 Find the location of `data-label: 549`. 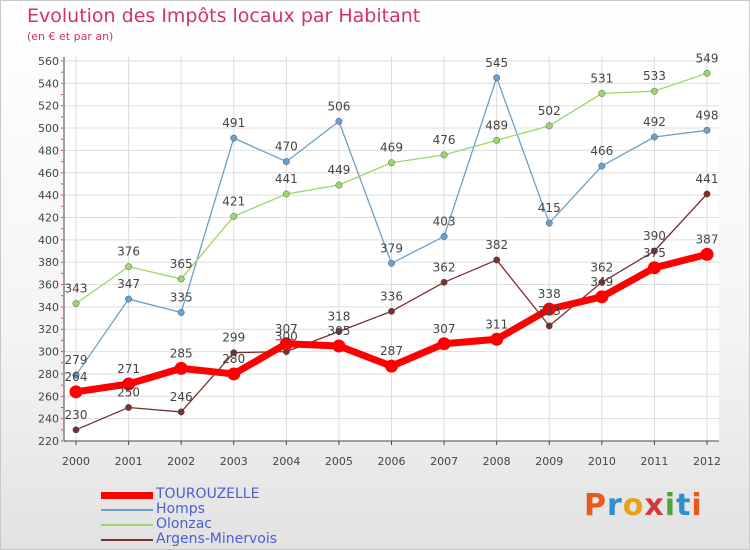

data-label: 549 is located at coordinates (707, 58).